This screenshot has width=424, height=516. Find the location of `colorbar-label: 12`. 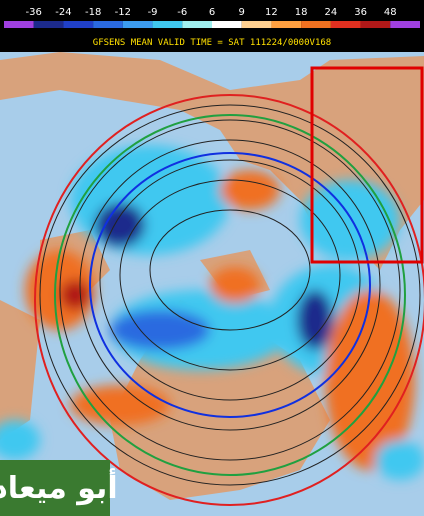

colorbar-label: 12 is located at coordinates (271, 12).